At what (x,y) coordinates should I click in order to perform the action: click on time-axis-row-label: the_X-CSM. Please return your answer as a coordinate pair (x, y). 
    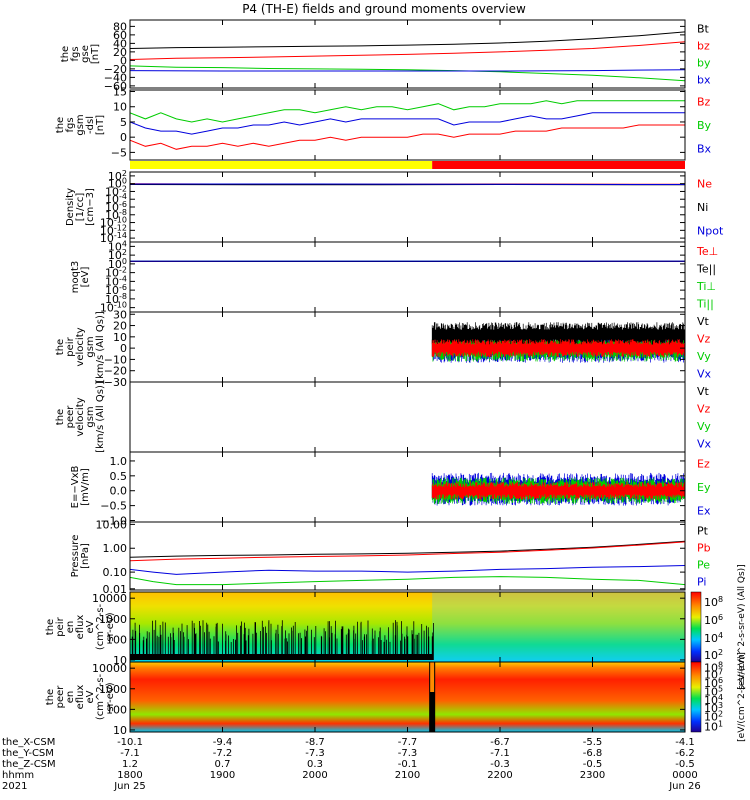
    Looking at the image, I should click on (28, 742).